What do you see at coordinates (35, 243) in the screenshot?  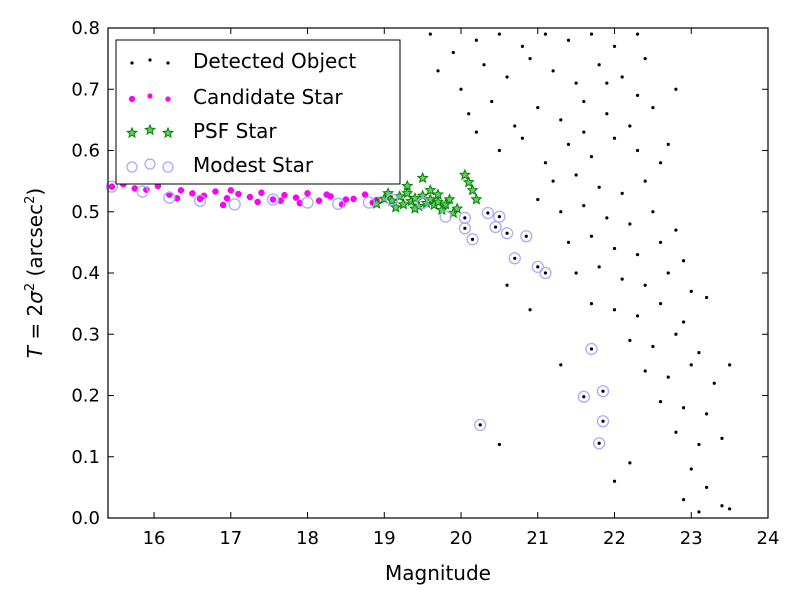 I see `y-label-unit: (arcsec` at bounding box center [35, 243].